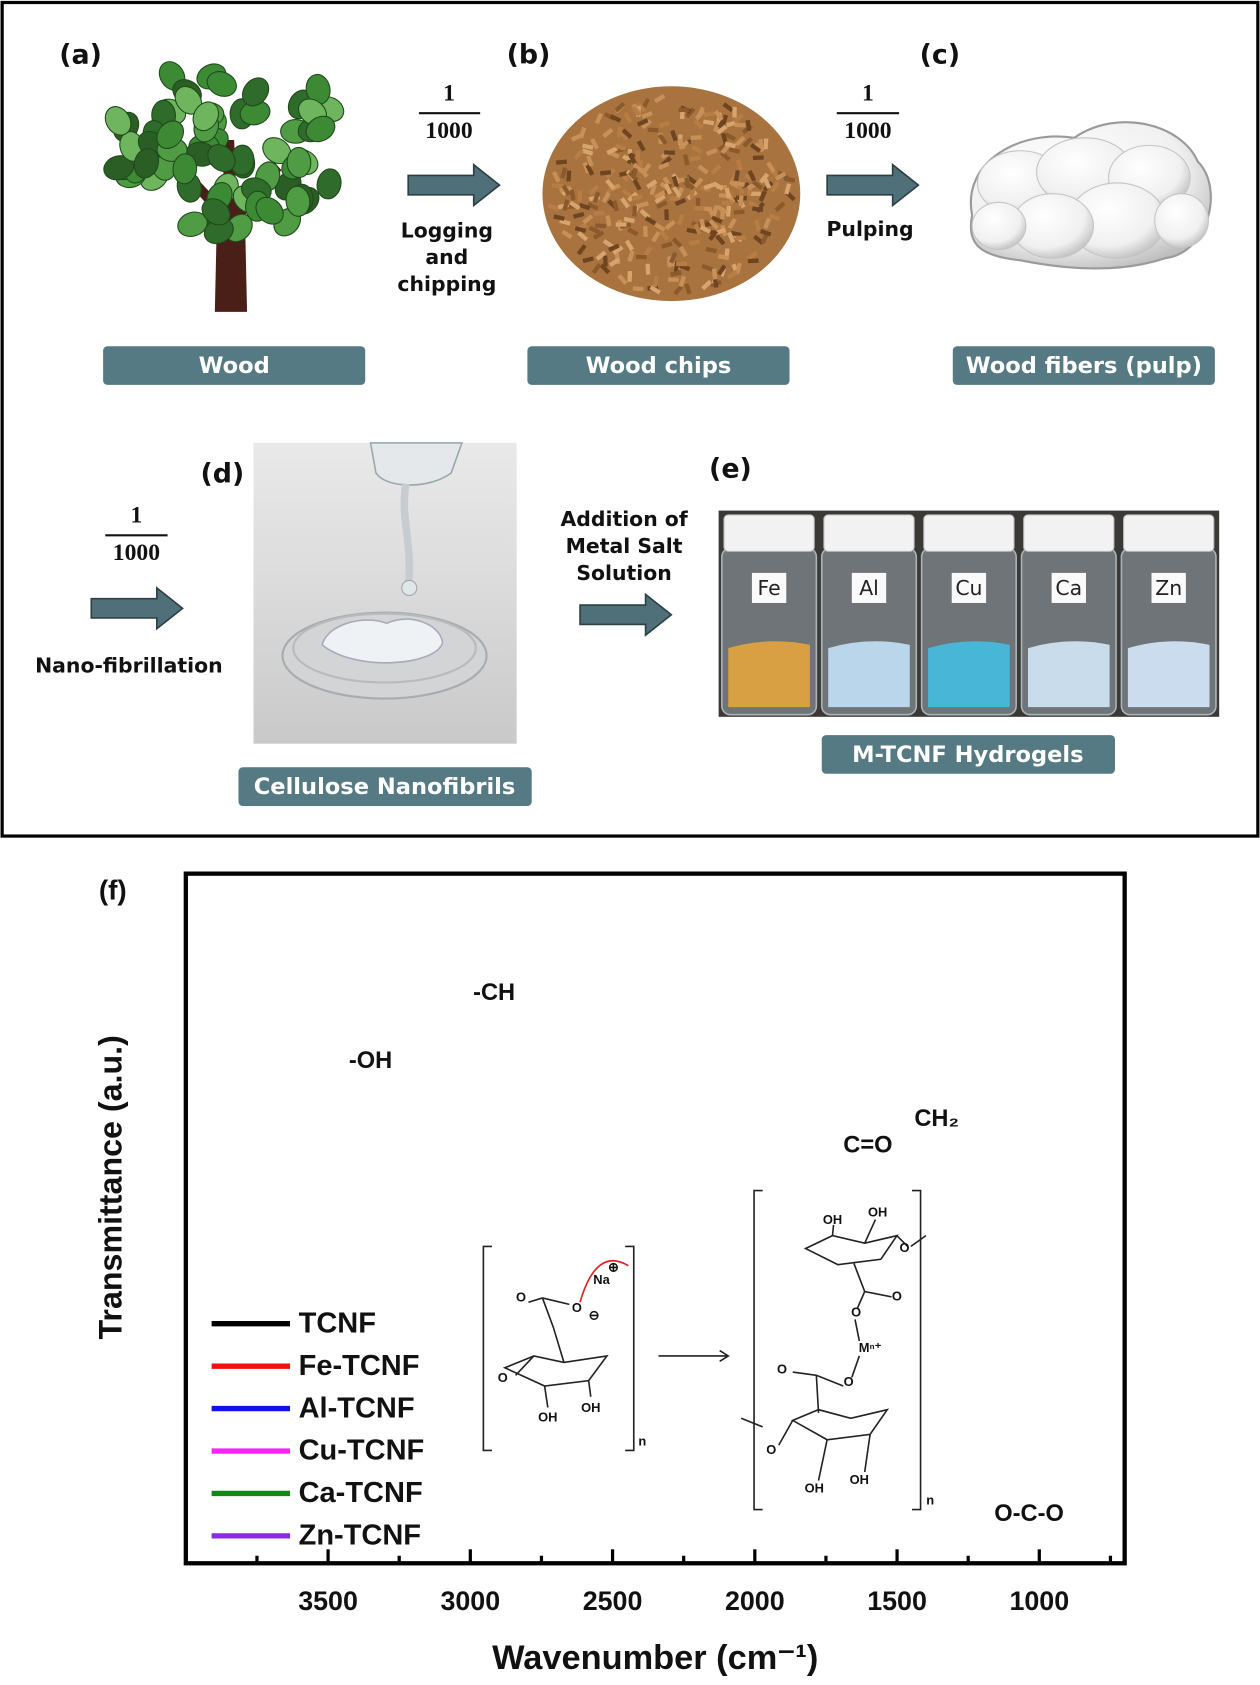 The width and height of the screenshot is (1260, 1685). What do you see at coordinates (659, 366) in the screenshot?
I see `panel-label: Wood chips` at bounding box center [659, 366].